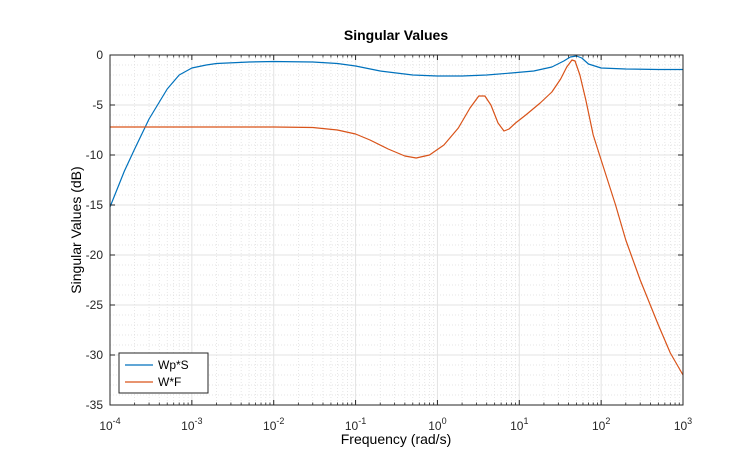  I want to click on y-tick-label: -10, so click(95, 155).